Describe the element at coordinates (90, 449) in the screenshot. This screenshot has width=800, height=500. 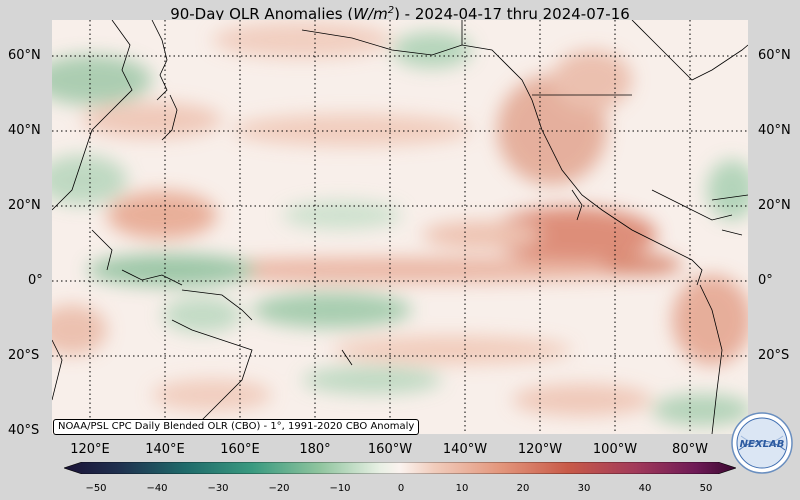
I see `lon-label-120e: 120°E` at that location.